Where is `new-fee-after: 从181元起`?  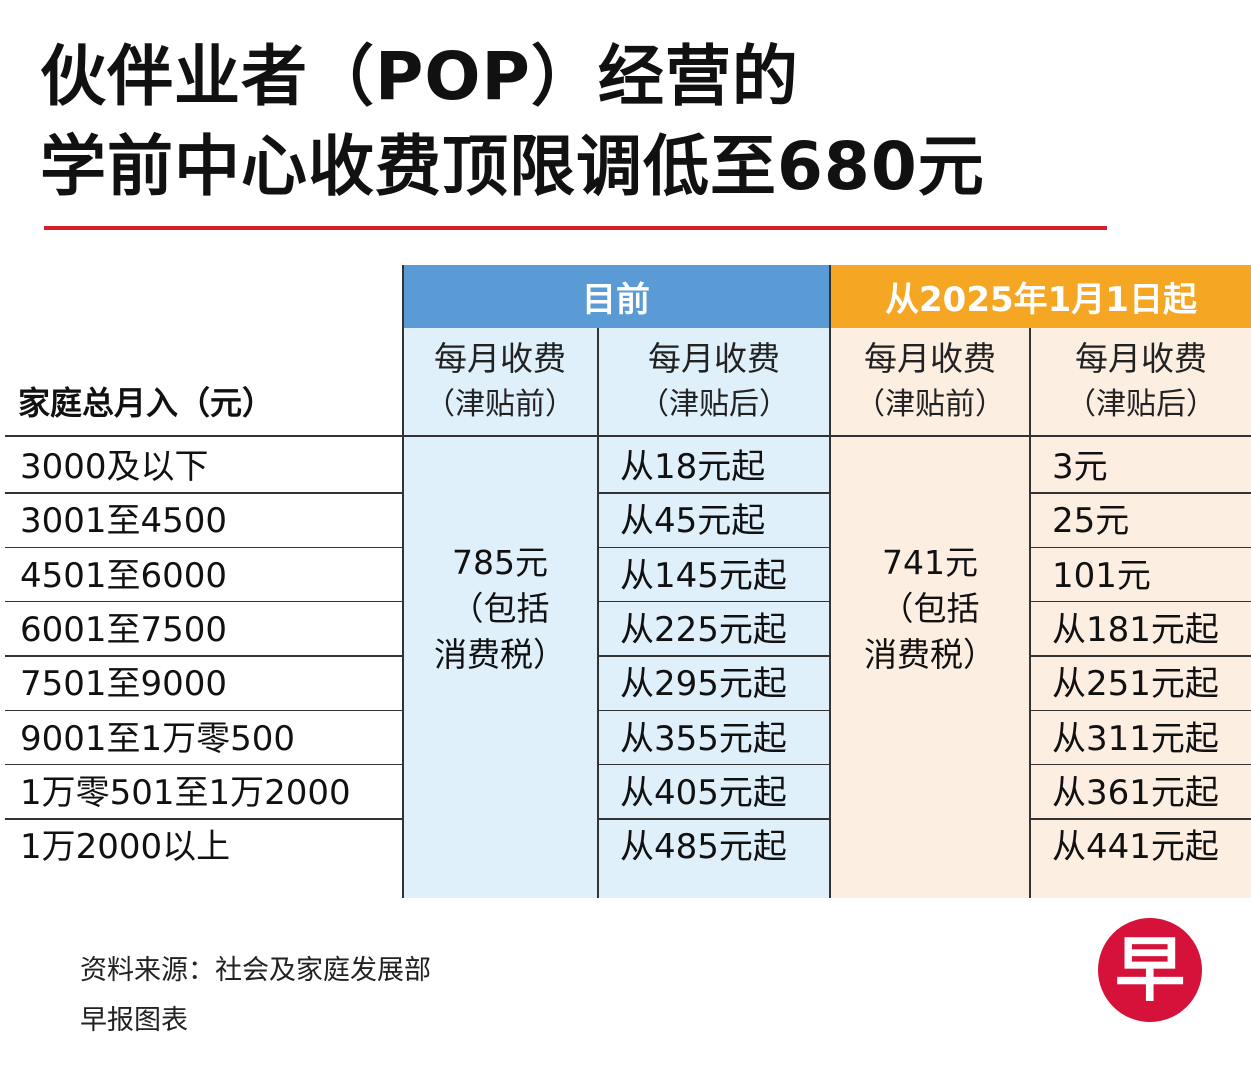 new-fee-after: 从181元起 is located at coordinates (1135, 629).